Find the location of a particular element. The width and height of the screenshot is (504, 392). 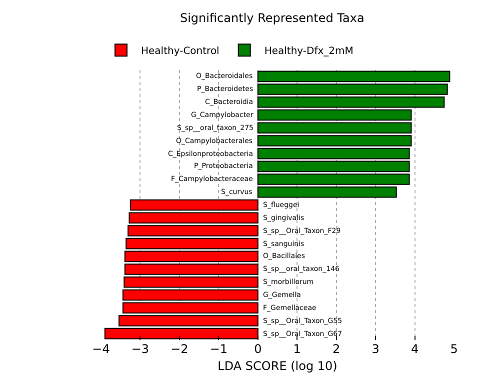

x-tick-label: −1 is located at coordinates (219, 349).